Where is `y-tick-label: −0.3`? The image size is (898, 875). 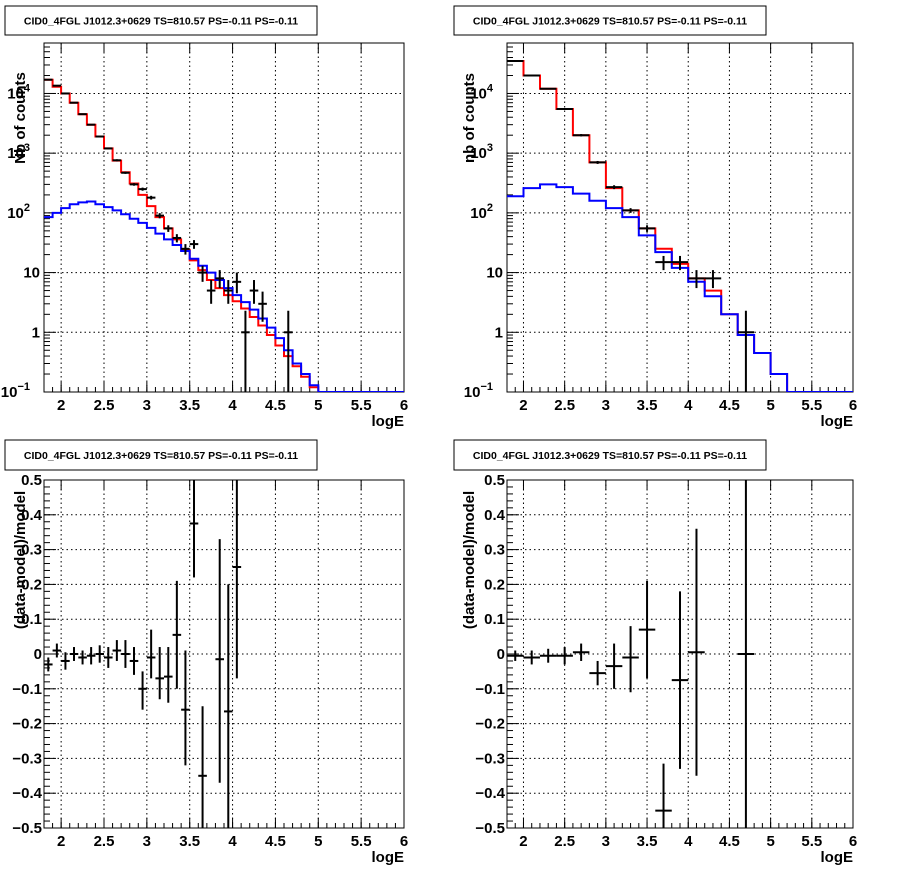 y-tick-label: −0.3 is located at coordinates (27, 758).